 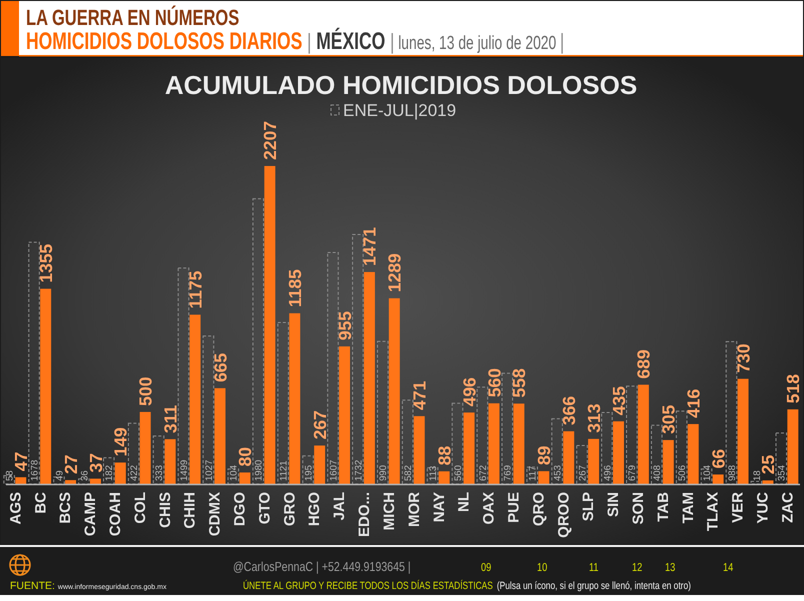 I want to click on x-tick-label: MOR, so click(x=414, y=509).